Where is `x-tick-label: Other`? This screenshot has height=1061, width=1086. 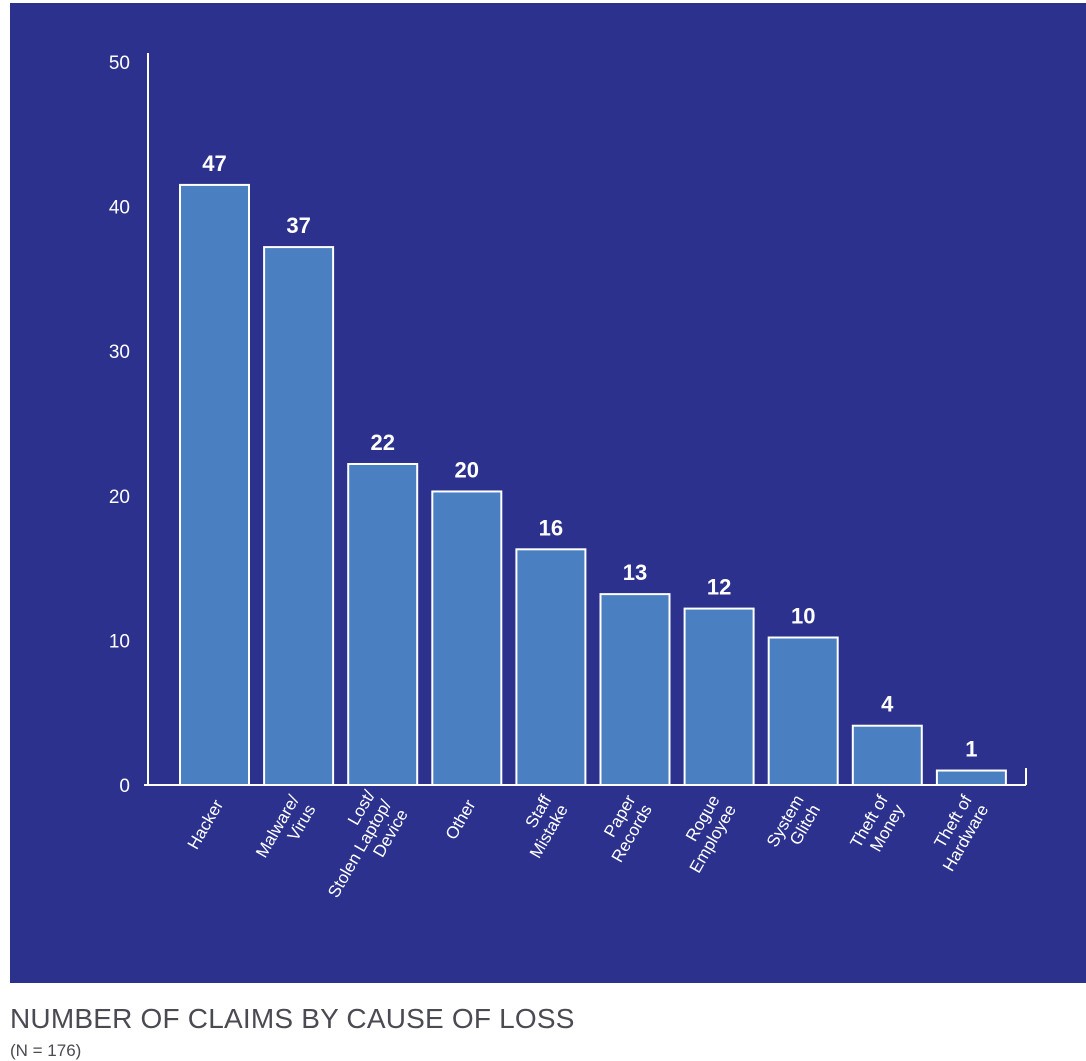 x-tick-label: Other is located at coordinates (461, 819).